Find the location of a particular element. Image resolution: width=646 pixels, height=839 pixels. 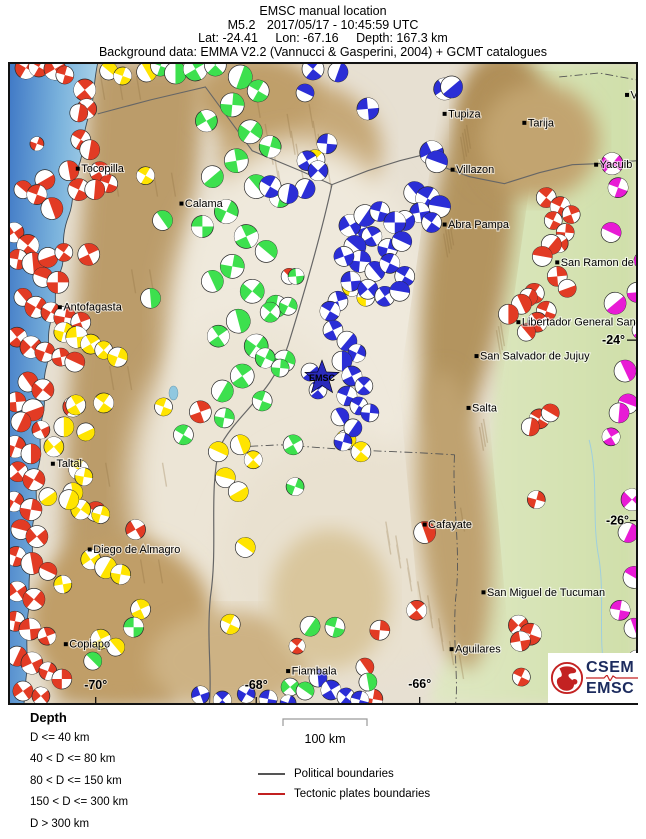

lake is located at coordinates (173, 393).